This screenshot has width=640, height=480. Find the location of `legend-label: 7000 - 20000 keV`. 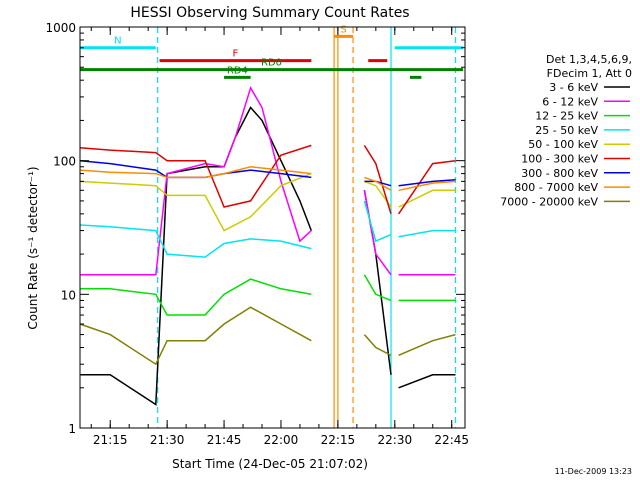

legend-label: 7000 - 20000 keV is located at coordinates (549, 201).